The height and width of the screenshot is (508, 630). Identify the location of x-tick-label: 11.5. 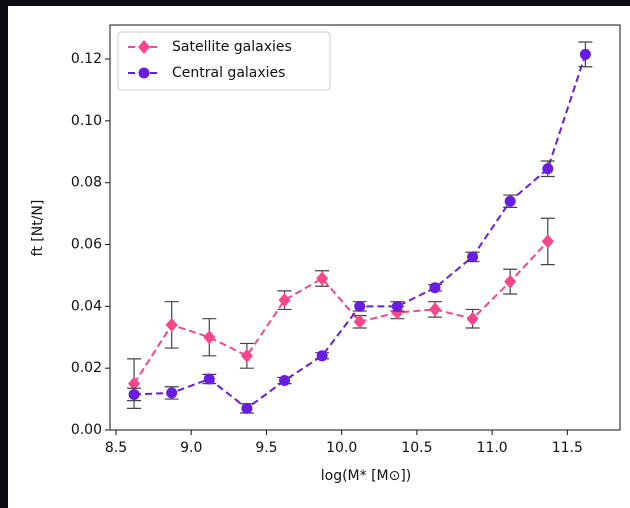
(567, 448).